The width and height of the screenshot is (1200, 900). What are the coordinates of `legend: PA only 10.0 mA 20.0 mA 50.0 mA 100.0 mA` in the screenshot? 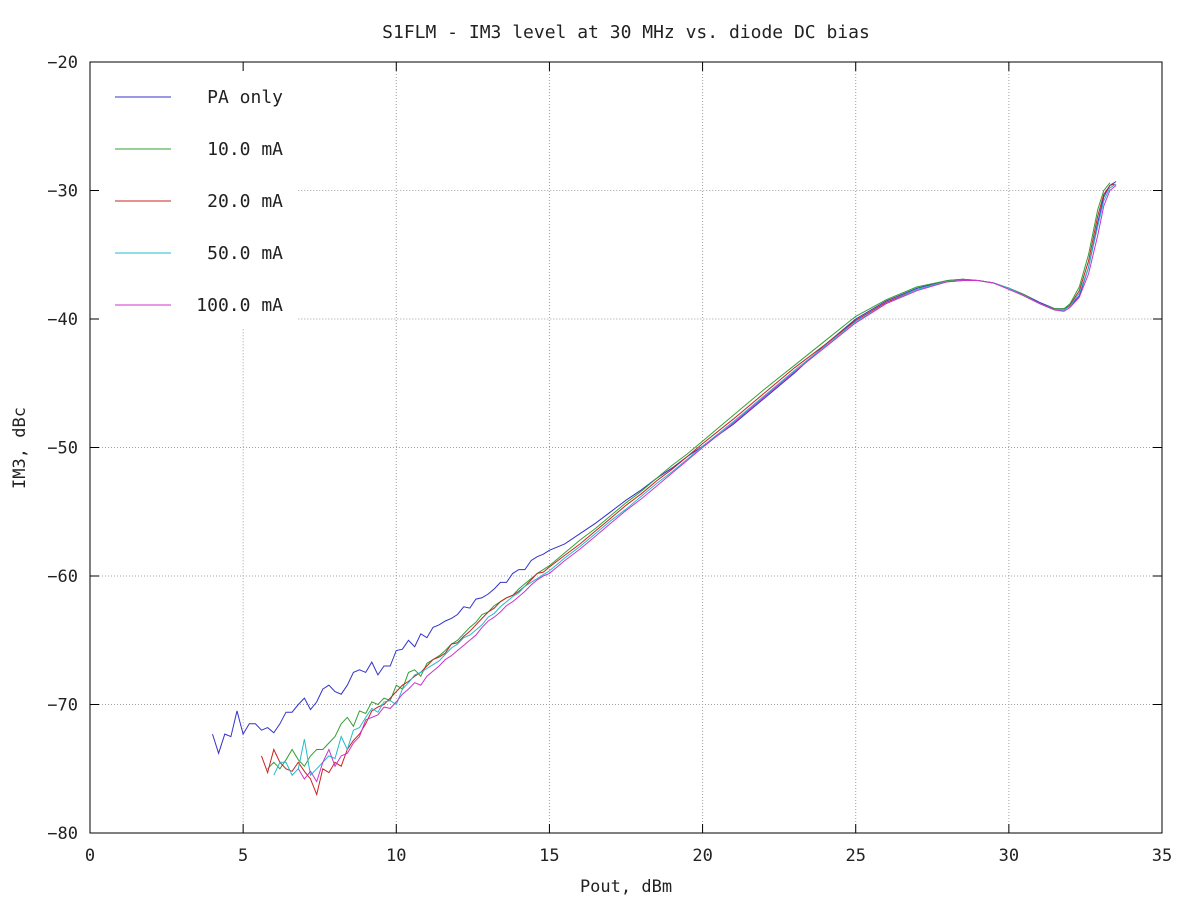 It's located at (199, 201).